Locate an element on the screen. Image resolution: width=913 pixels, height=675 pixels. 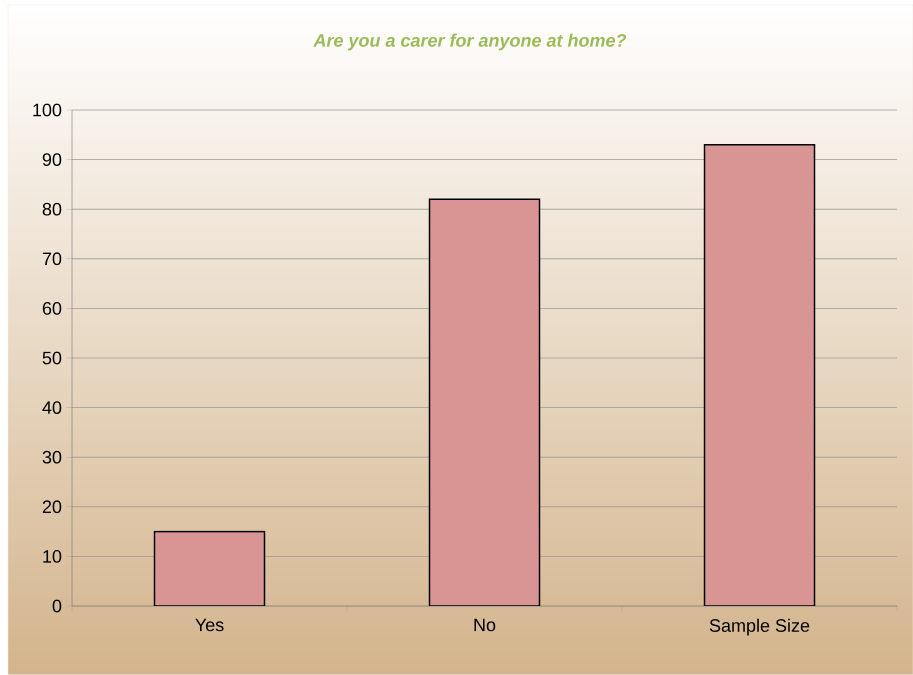
y-tick-label: 100 is located at coordinates (47, 110).